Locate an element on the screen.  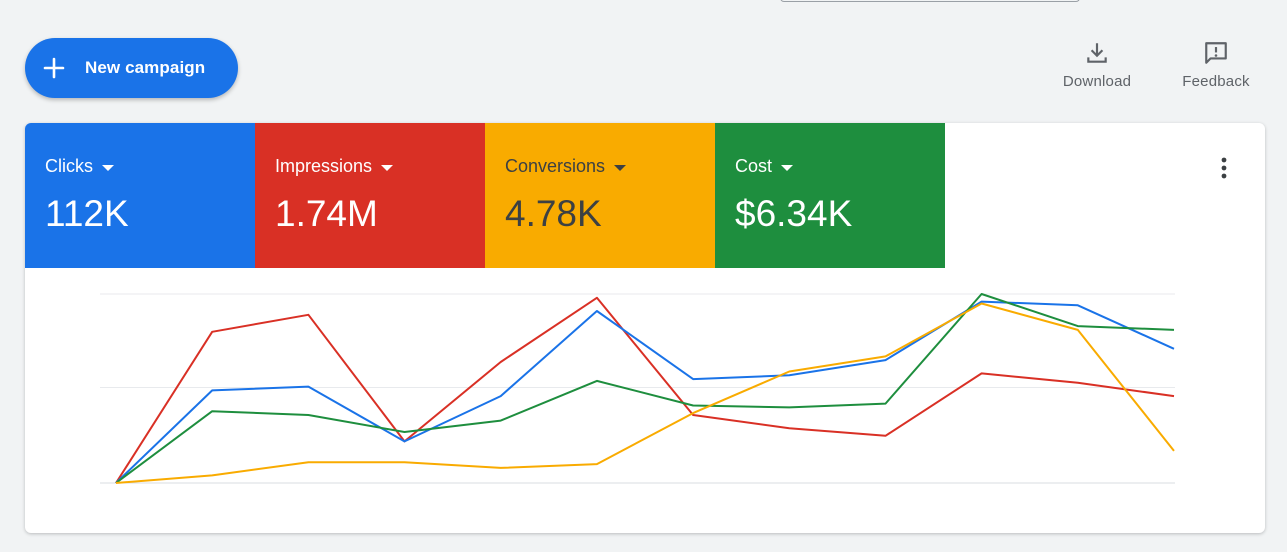
scorecard-label: Impressions is located at coordinates (324, 166).